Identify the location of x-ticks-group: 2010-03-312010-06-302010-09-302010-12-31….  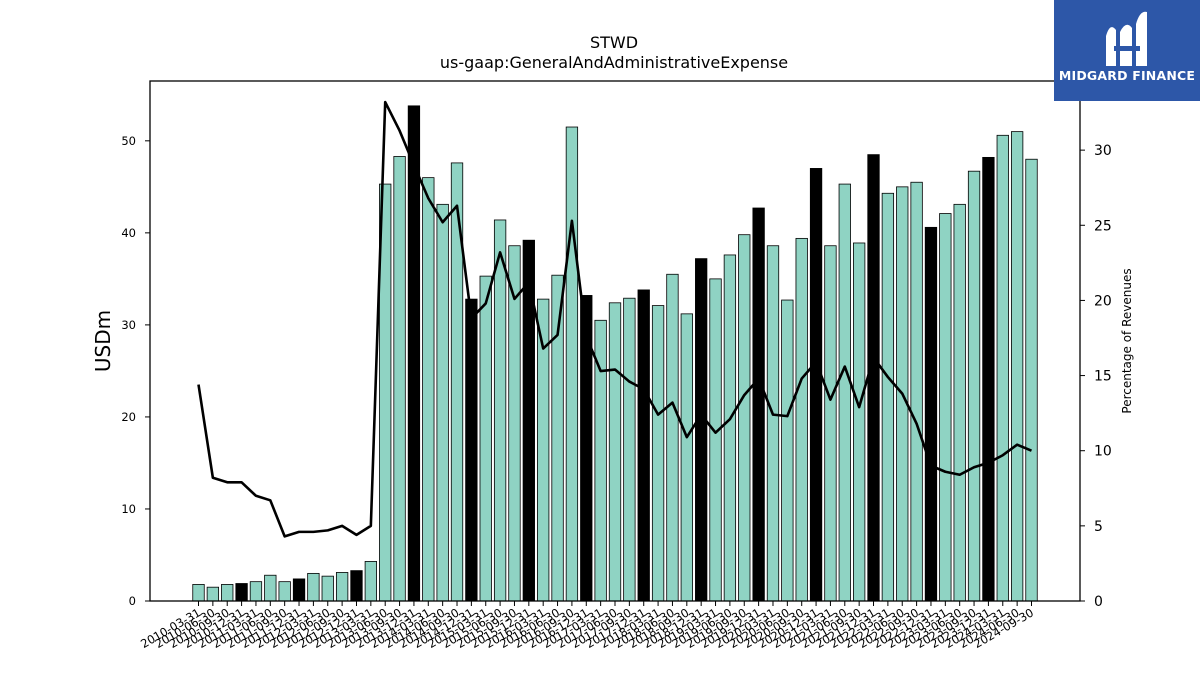
(587, 626).